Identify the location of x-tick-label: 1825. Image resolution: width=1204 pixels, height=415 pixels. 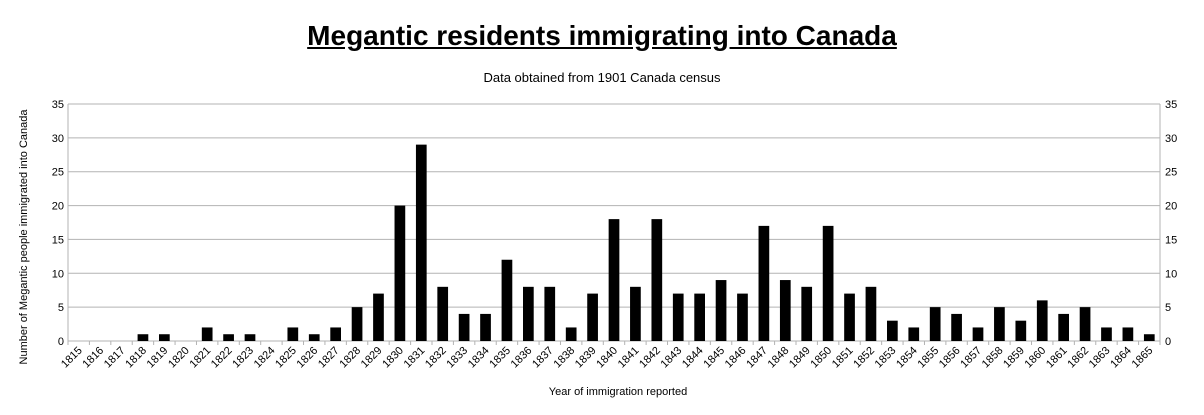
(286, 358).